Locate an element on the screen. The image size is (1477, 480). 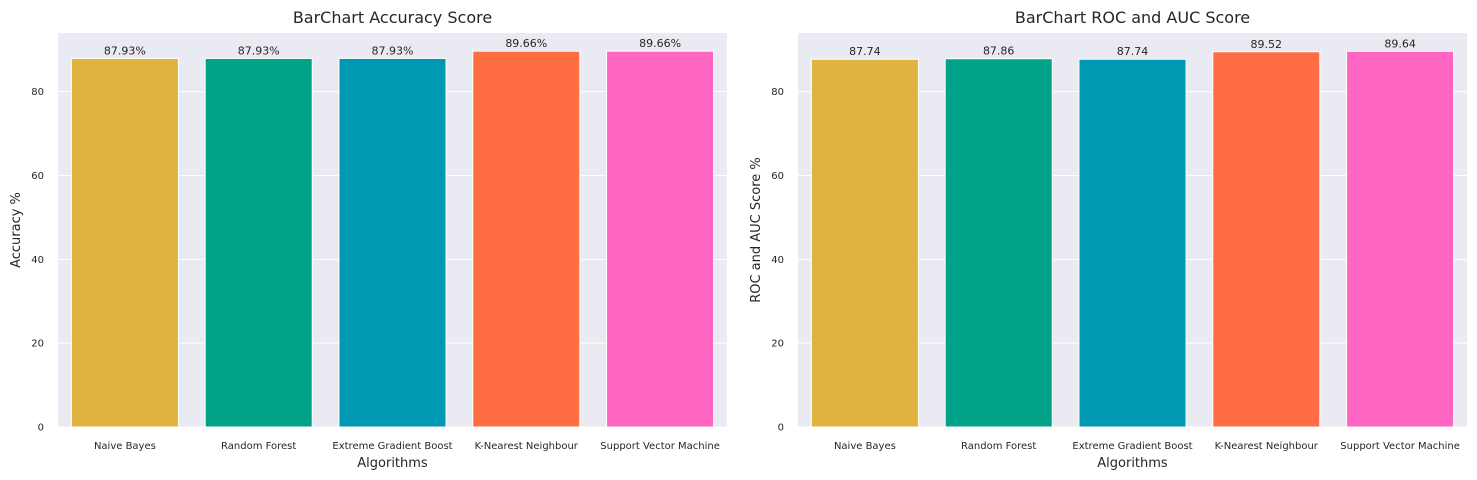
y-axis-label: ROC and AUC Score % is located at coordinates (756, 230).